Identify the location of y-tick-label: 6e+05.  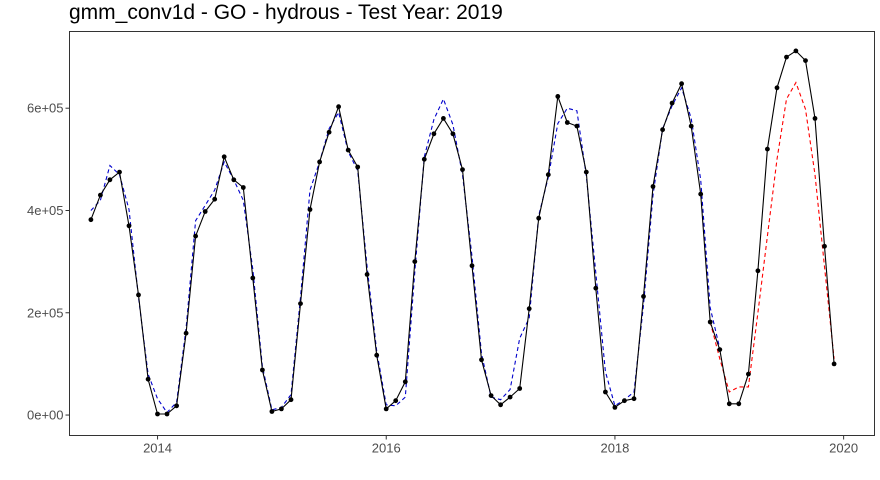
(45, 108).